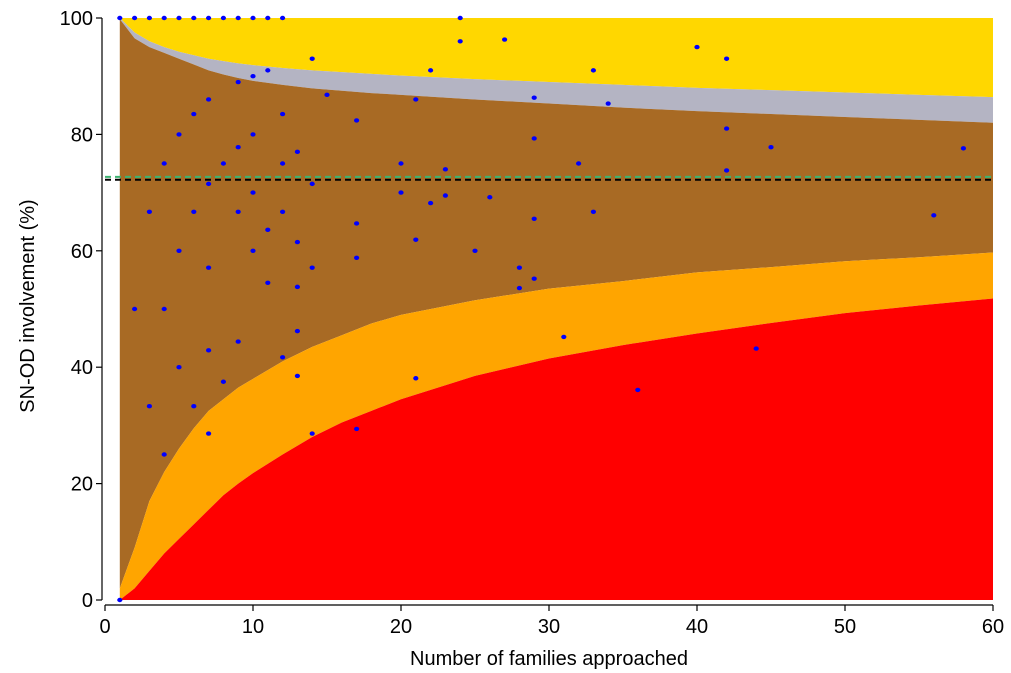 The width and height of the screenshot is (1011, 673). I want to click on x-tick-label: 50, so click(845, 627).